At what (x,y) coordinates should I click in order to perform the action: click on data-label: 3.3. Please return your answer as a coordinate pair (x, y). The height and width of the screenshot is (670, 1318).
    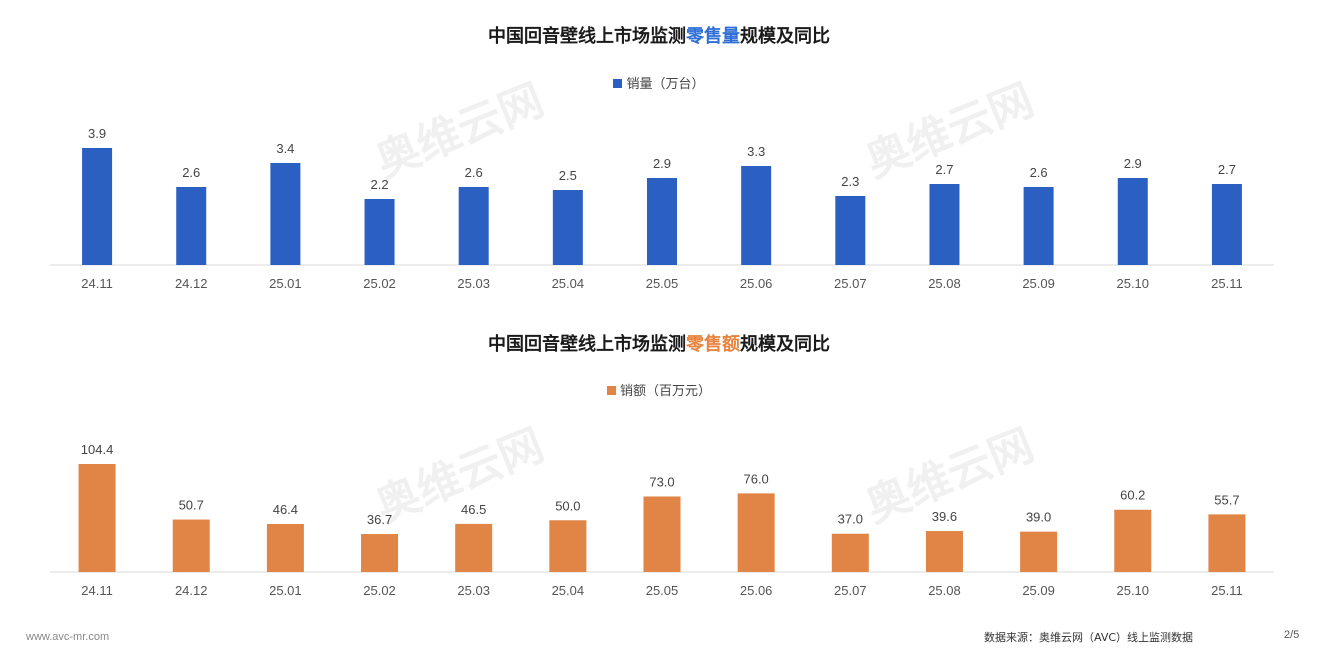
    Looking at the image, I should click on (756, 151).